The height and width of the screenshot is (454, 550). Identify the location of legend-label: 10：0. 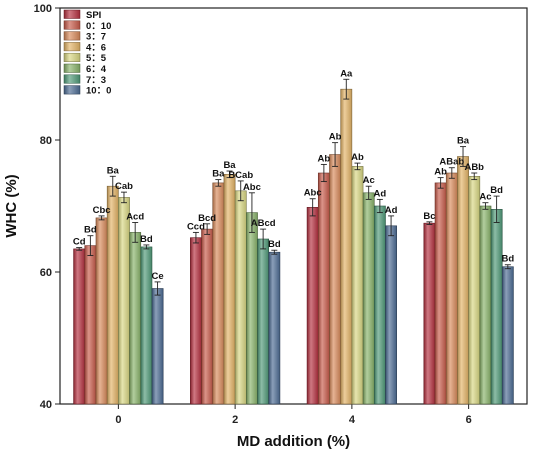
(98, 91).